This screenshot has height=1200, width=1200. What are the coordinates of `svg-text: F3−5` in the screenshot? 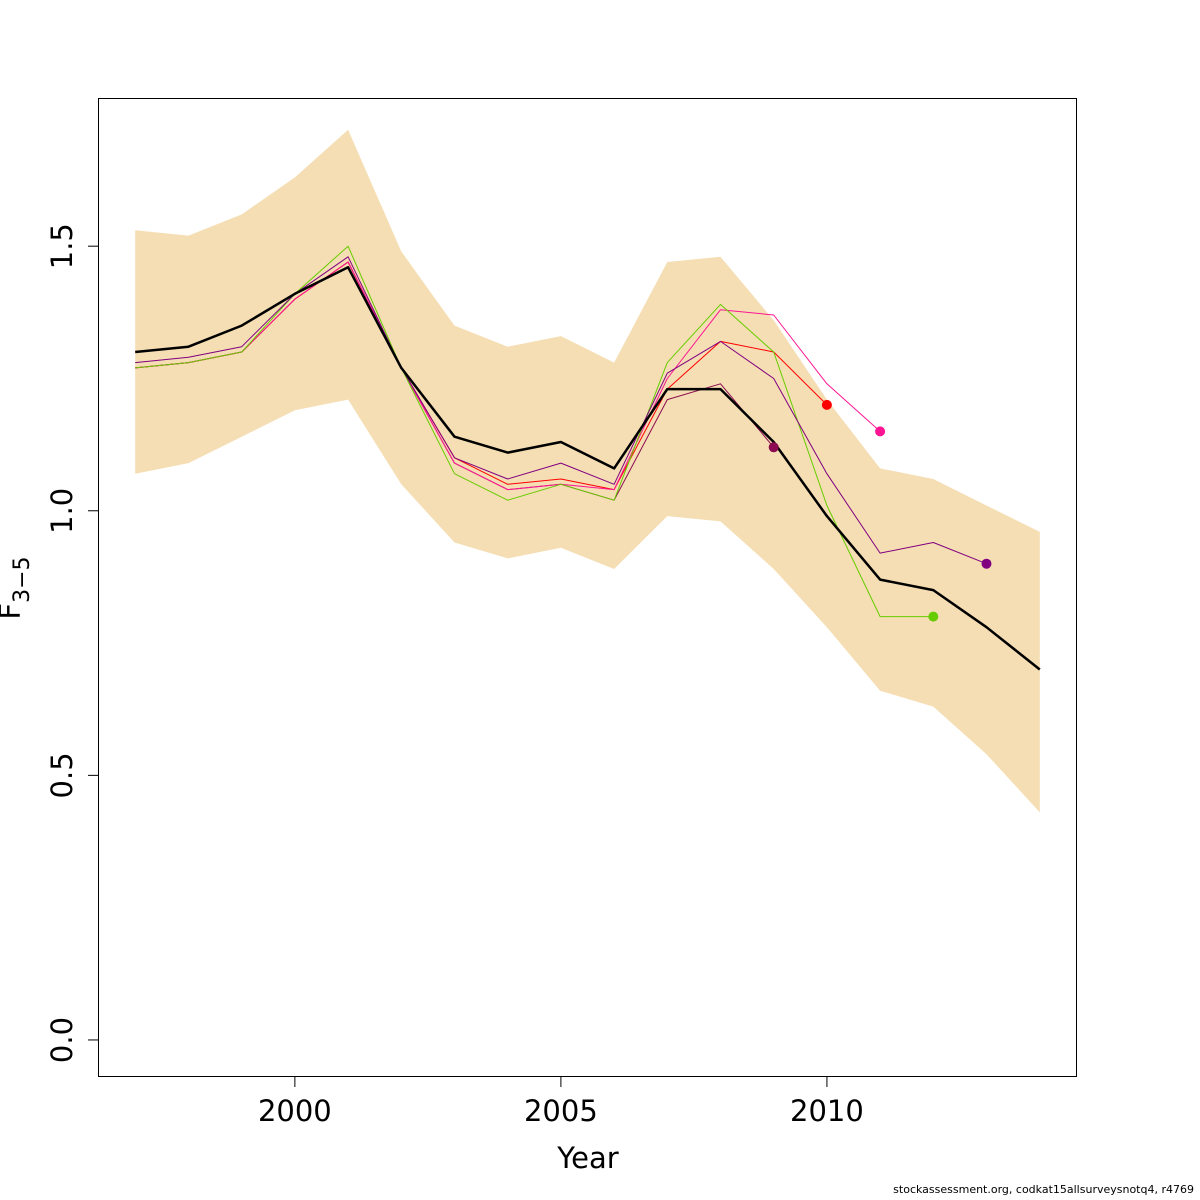 It's located at (17, 587).